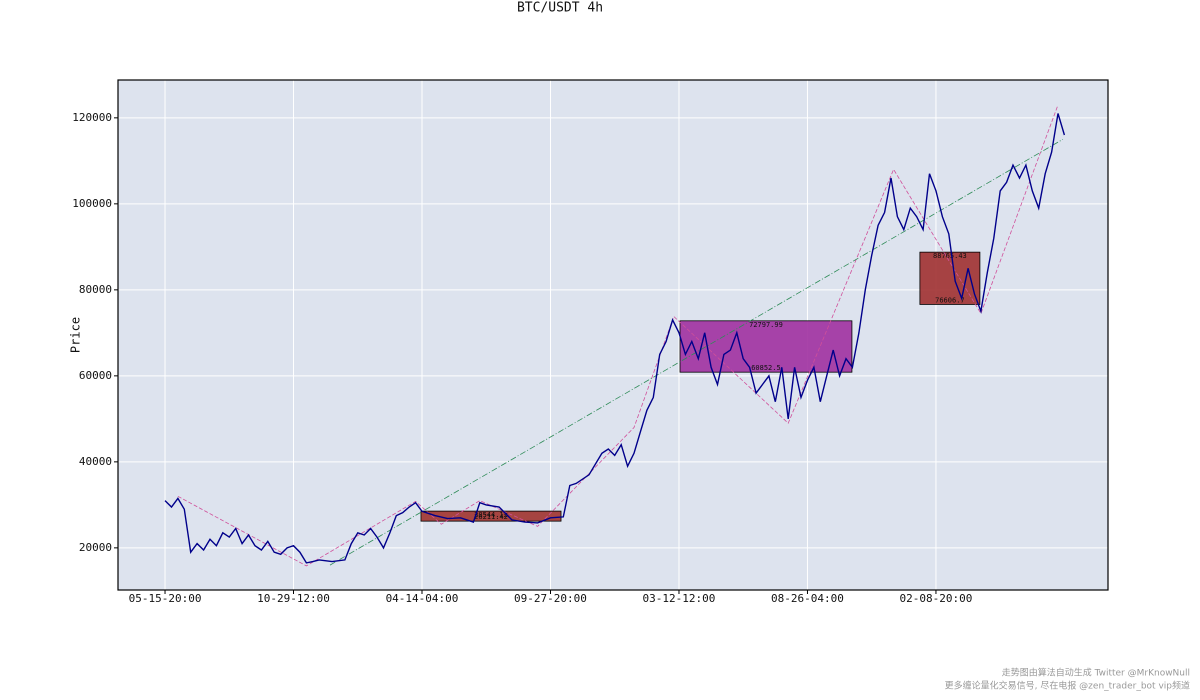  What do you see at coordinates (766, 368) in the screenshot?
I see `box-low-label: 60852.5` at bounding box center [766, 368].